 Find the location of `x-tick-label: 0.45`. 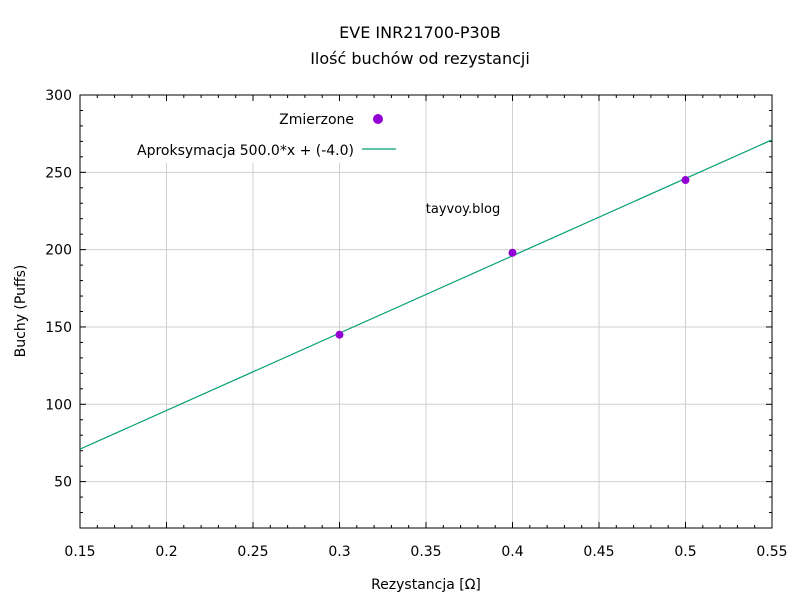

x-tick-label: 0.45 is located at coordinates (598, 552).